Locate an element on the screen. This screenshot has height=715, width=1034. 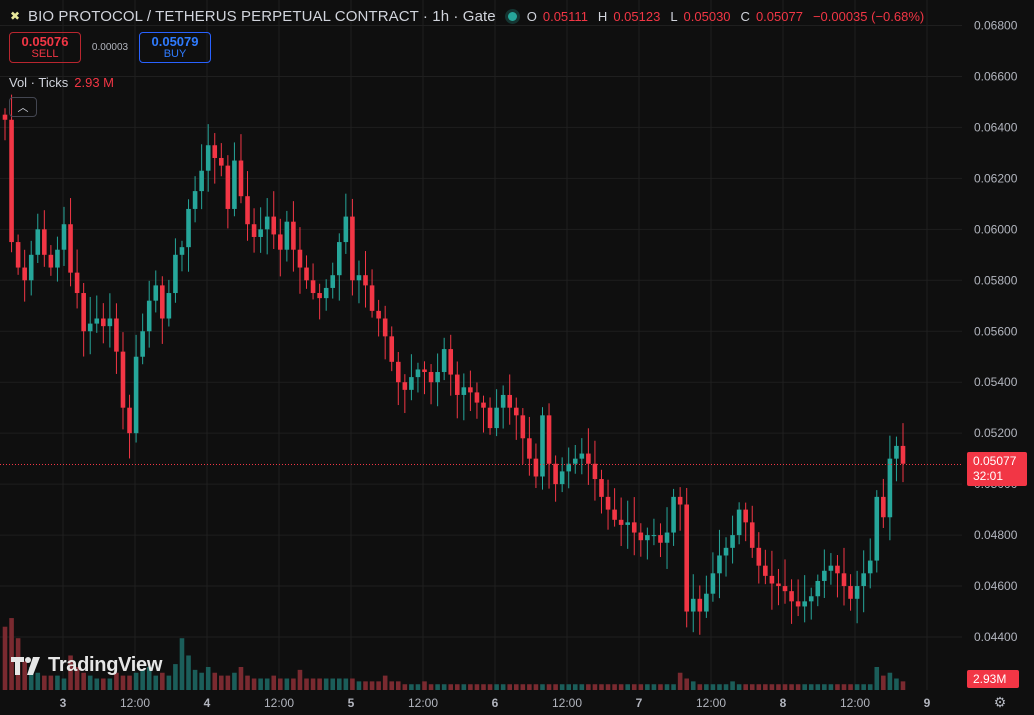
buy-button: 0.05079 BUY is located at coordinates (175, 47).